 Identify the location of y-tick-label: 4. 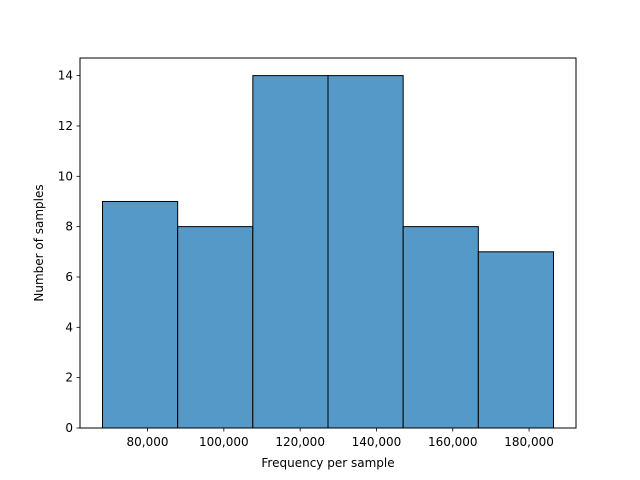
(69, 327).